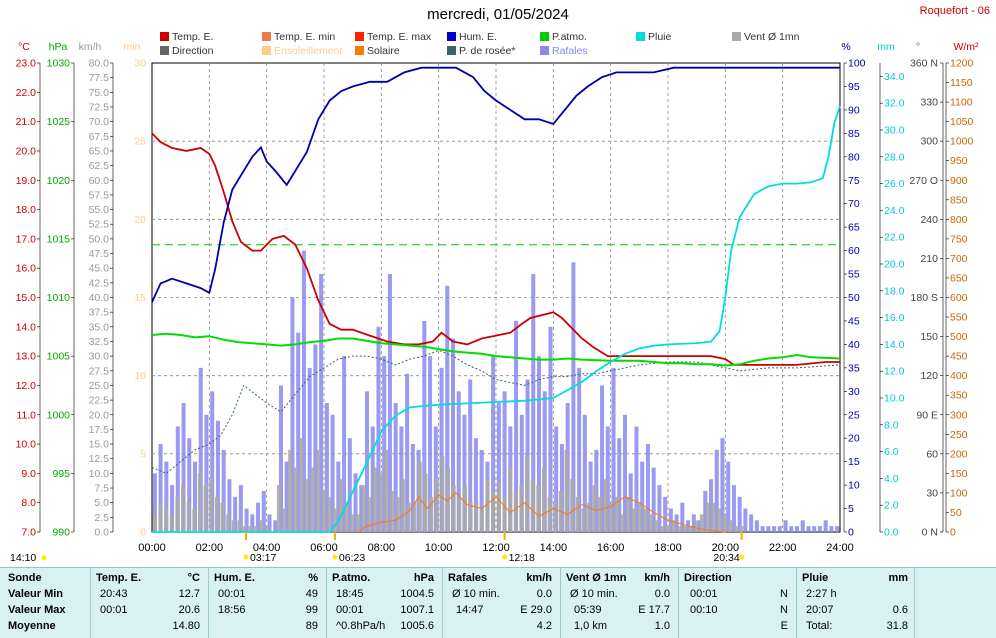  Describe the element at coordinates (959, 435) in the screenshot. I see `axis-tick-label: 250` at that location.